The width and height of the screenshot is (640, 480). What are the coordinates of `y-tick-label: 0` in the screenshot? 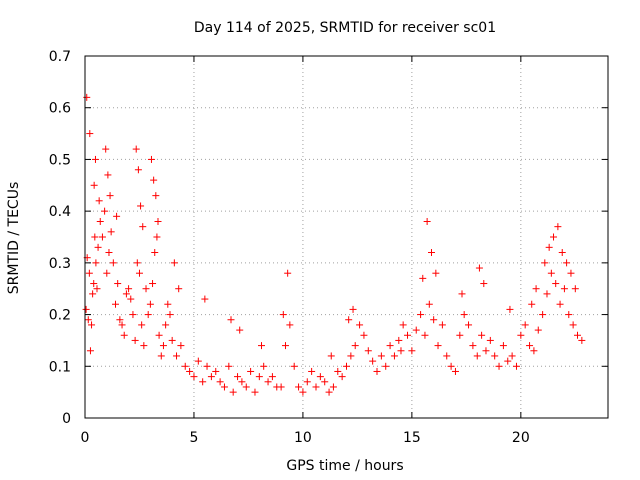 It's located at (66, 419).